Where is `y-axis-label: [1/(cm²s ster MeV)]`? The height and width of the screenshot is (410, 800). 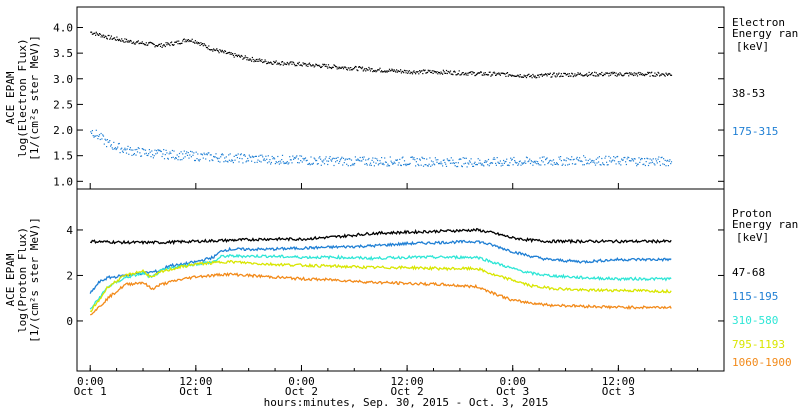
y-axis-label: [1/(cm²s ster MeV)] is located at coordinates (34, 98).